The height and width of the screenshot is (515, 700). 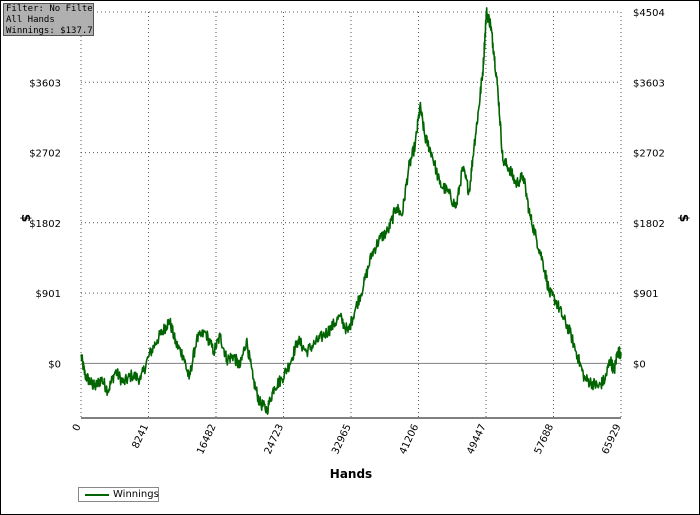 I want to click on y-tick-labels-right: $0 $901 $1802 $2702 $3603 $4504, so click(x=649, y=189).